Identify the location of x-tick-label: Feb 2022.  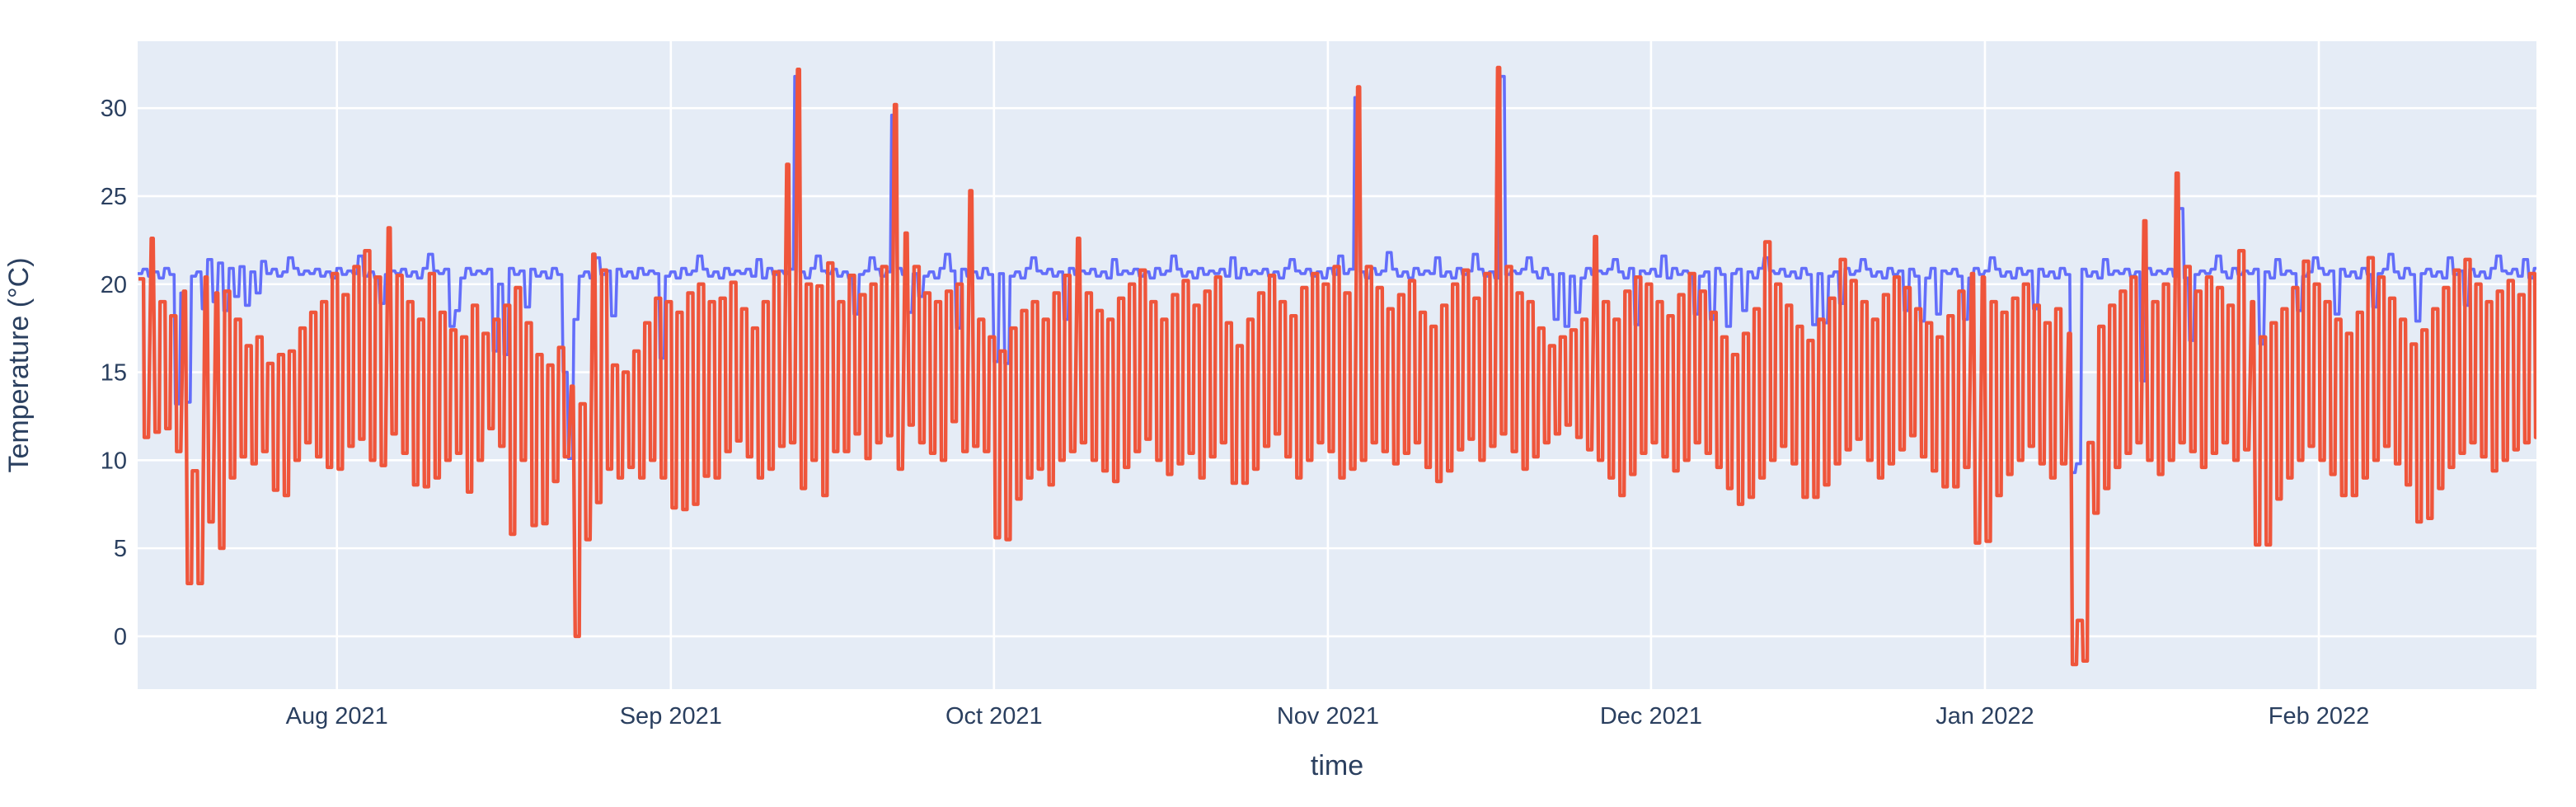
(2320, 716).